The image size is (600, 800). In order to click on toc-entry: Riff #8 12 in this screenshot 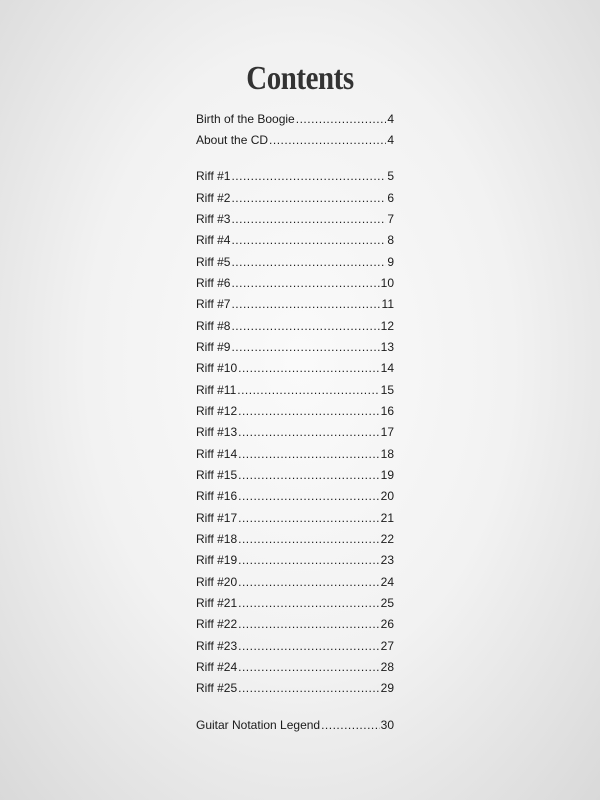, I will do `click(295, 325)`.